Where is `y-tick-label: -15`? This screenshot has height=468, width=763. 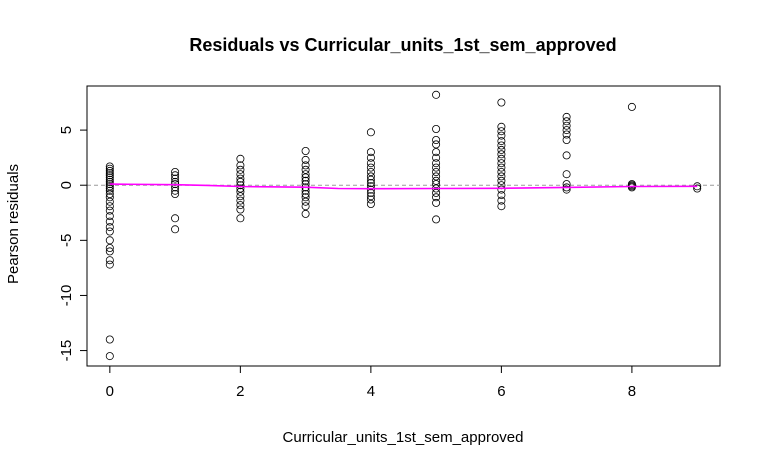 y-tick-label: -15 is located at coordinates (66, 351).